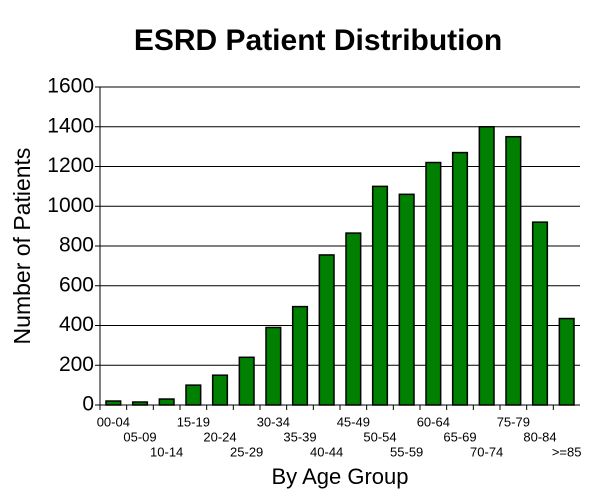 The height and width of the screenshot is (491, 593). I want to click on x-tick-label: 50-54, so click(379, 436).